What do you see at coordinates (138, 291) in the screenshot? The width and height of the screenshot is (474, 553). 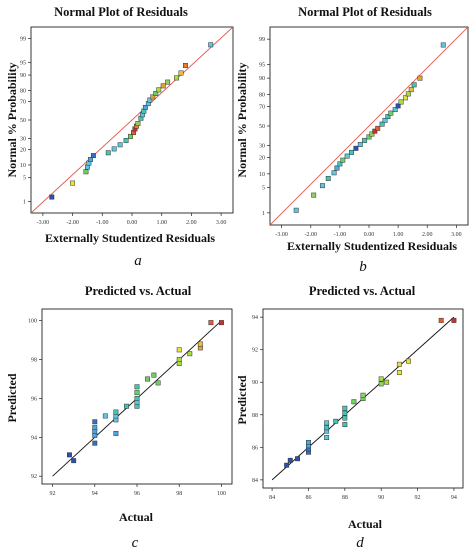 I see `chart-title: Predicted vs. Actual` at bounding box center [138, 291].